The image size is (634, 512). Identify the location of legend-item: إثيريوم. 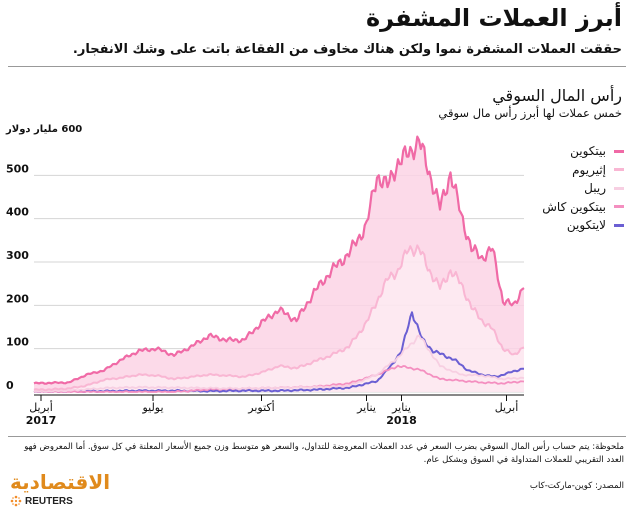
(544, 170).